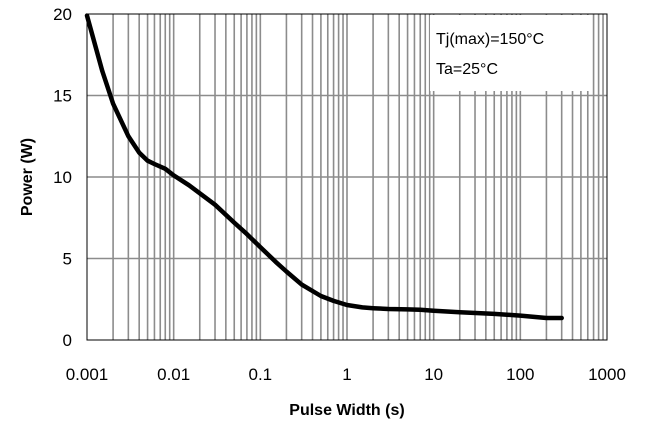 The width and height of the screenshot is (646, 424). What do you see at coordinates (607, 374) in the screenshot?
I see `x-tick-label: 1000` at bounding box center [607, 374].